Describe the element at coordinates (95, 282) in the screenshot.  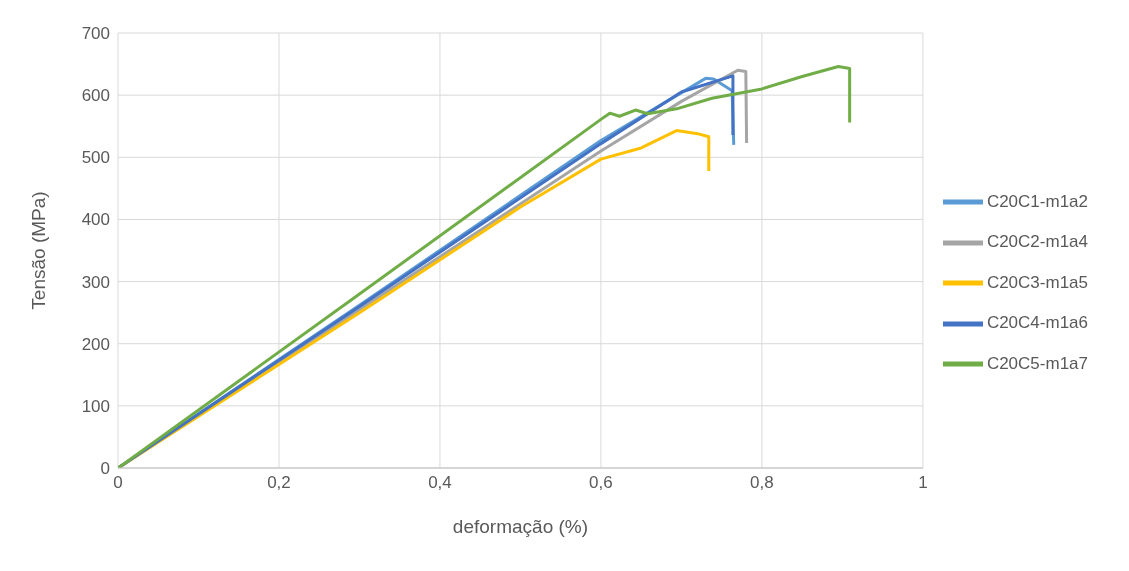
I see `y-tick-label: 300` at that location.